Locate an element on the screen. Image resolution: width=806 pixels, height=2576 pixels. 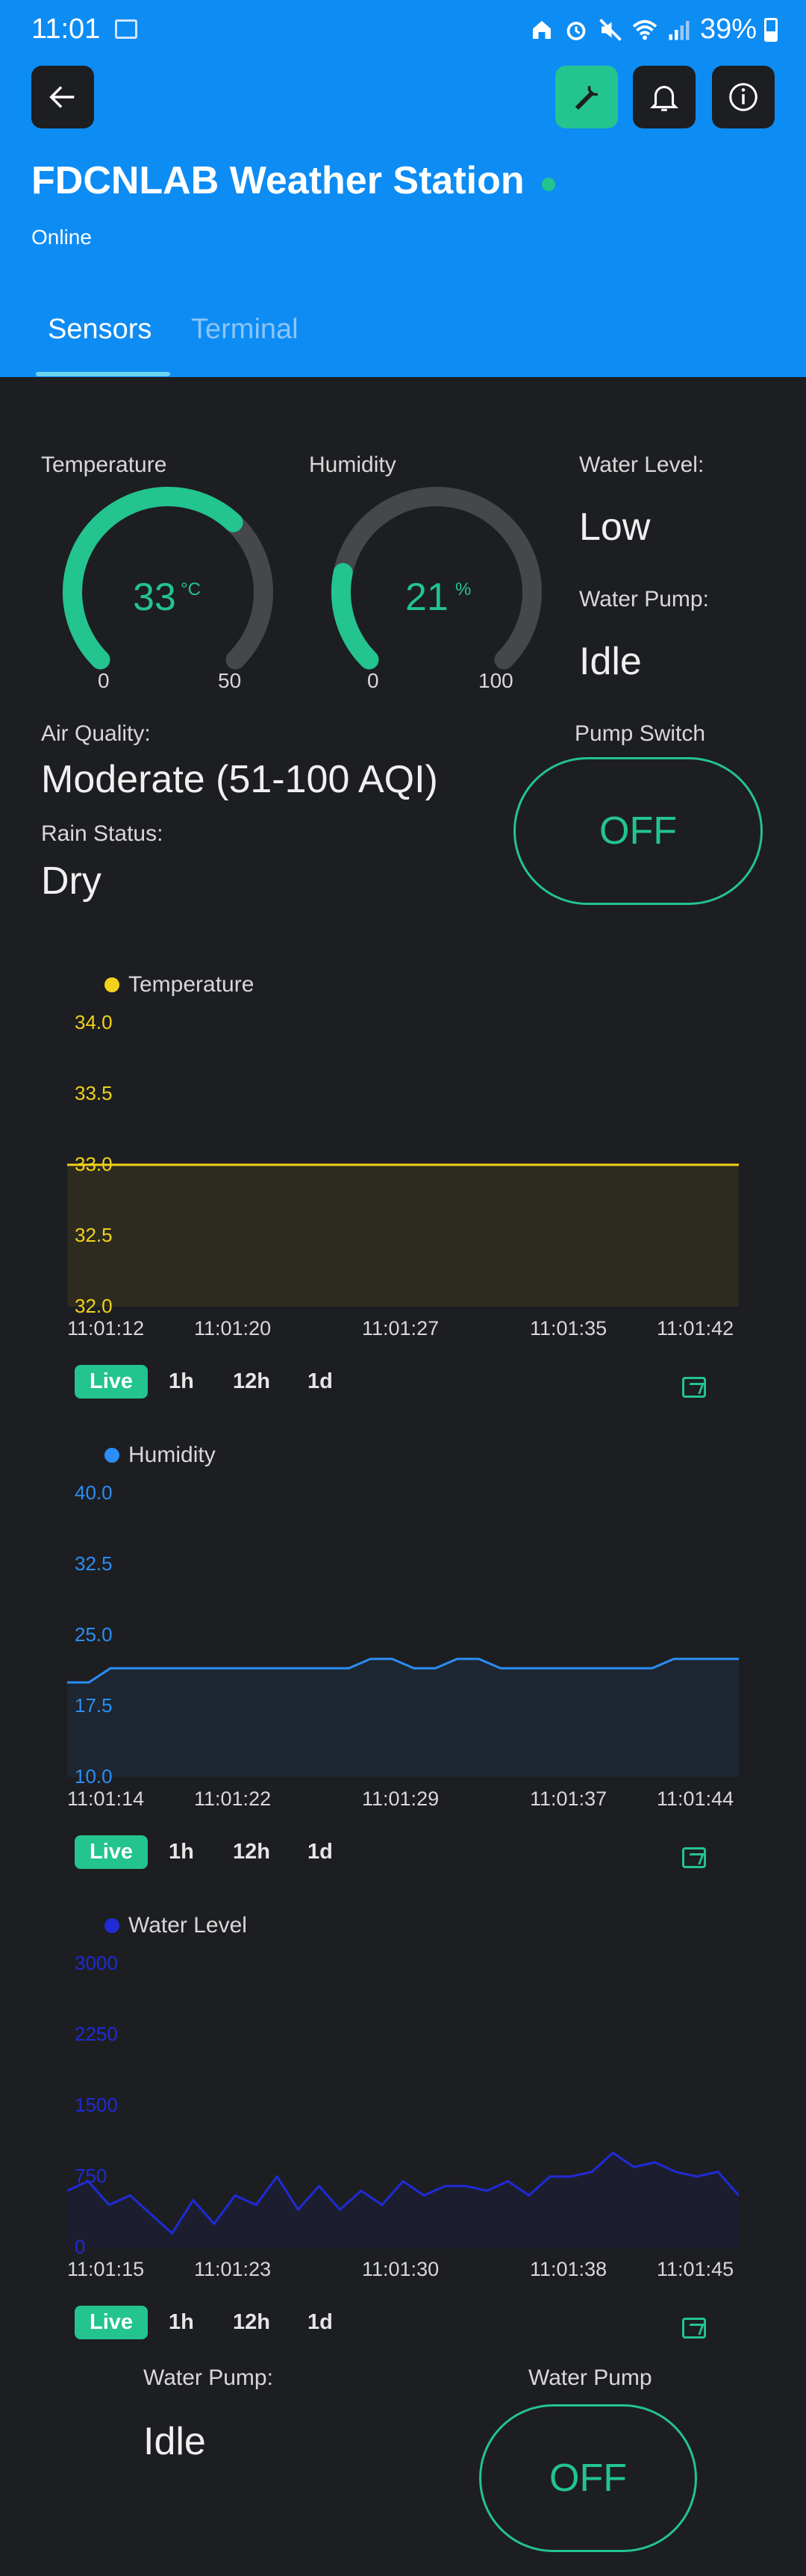
range-12h-temperature: 12h is located at coordinates (251, 1381).